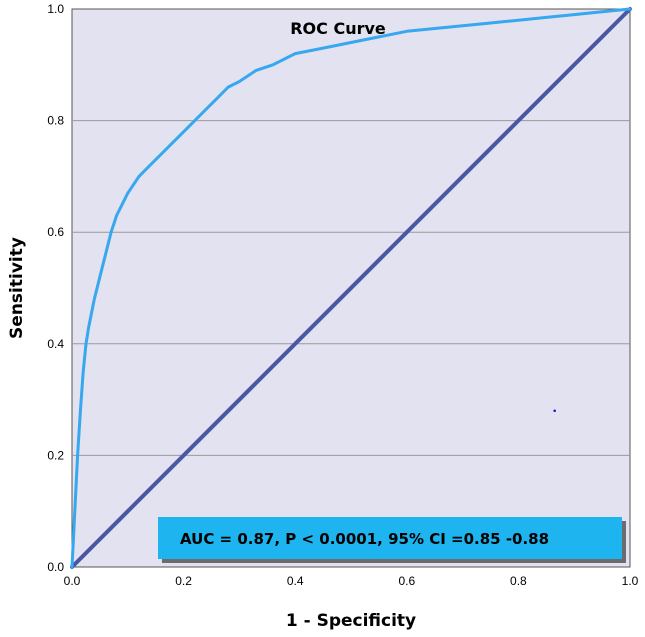  I want to click on x-tick-label: 0.6, so click(406, 581).